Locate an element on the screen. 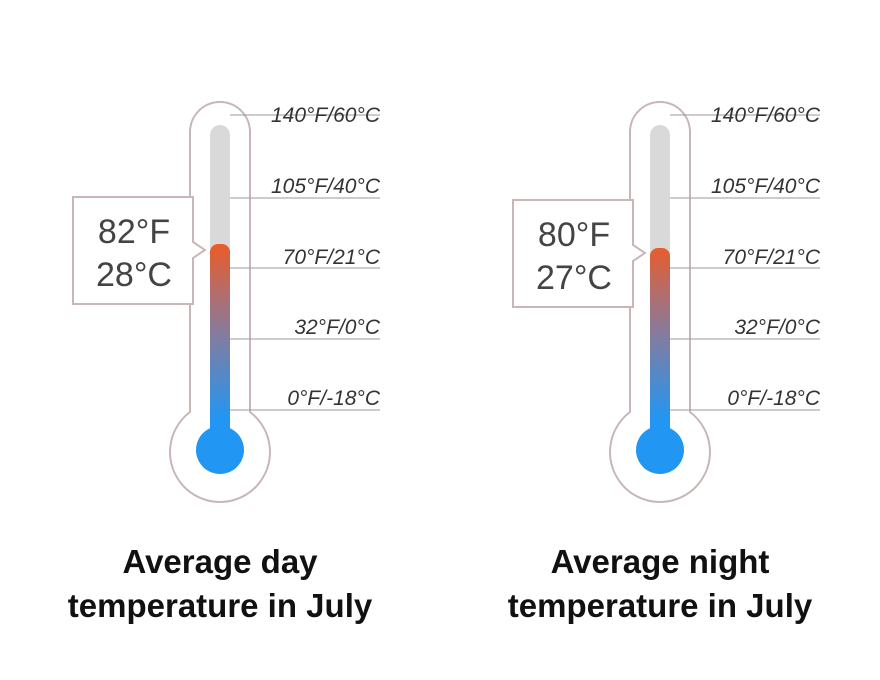 The image size is (880, 680). caption-night: Average night temperature in July is located at coordinates (660, 584).